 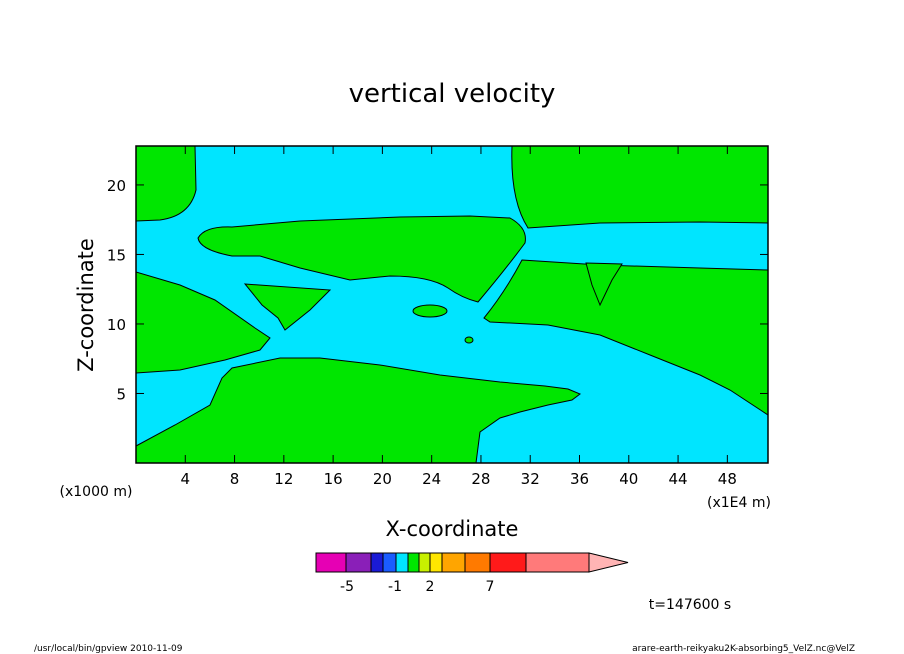 What do you see at coordinates (625, 337) in the screenshot?
I see `contour-region-right-band` at bounding box center [625, 337].